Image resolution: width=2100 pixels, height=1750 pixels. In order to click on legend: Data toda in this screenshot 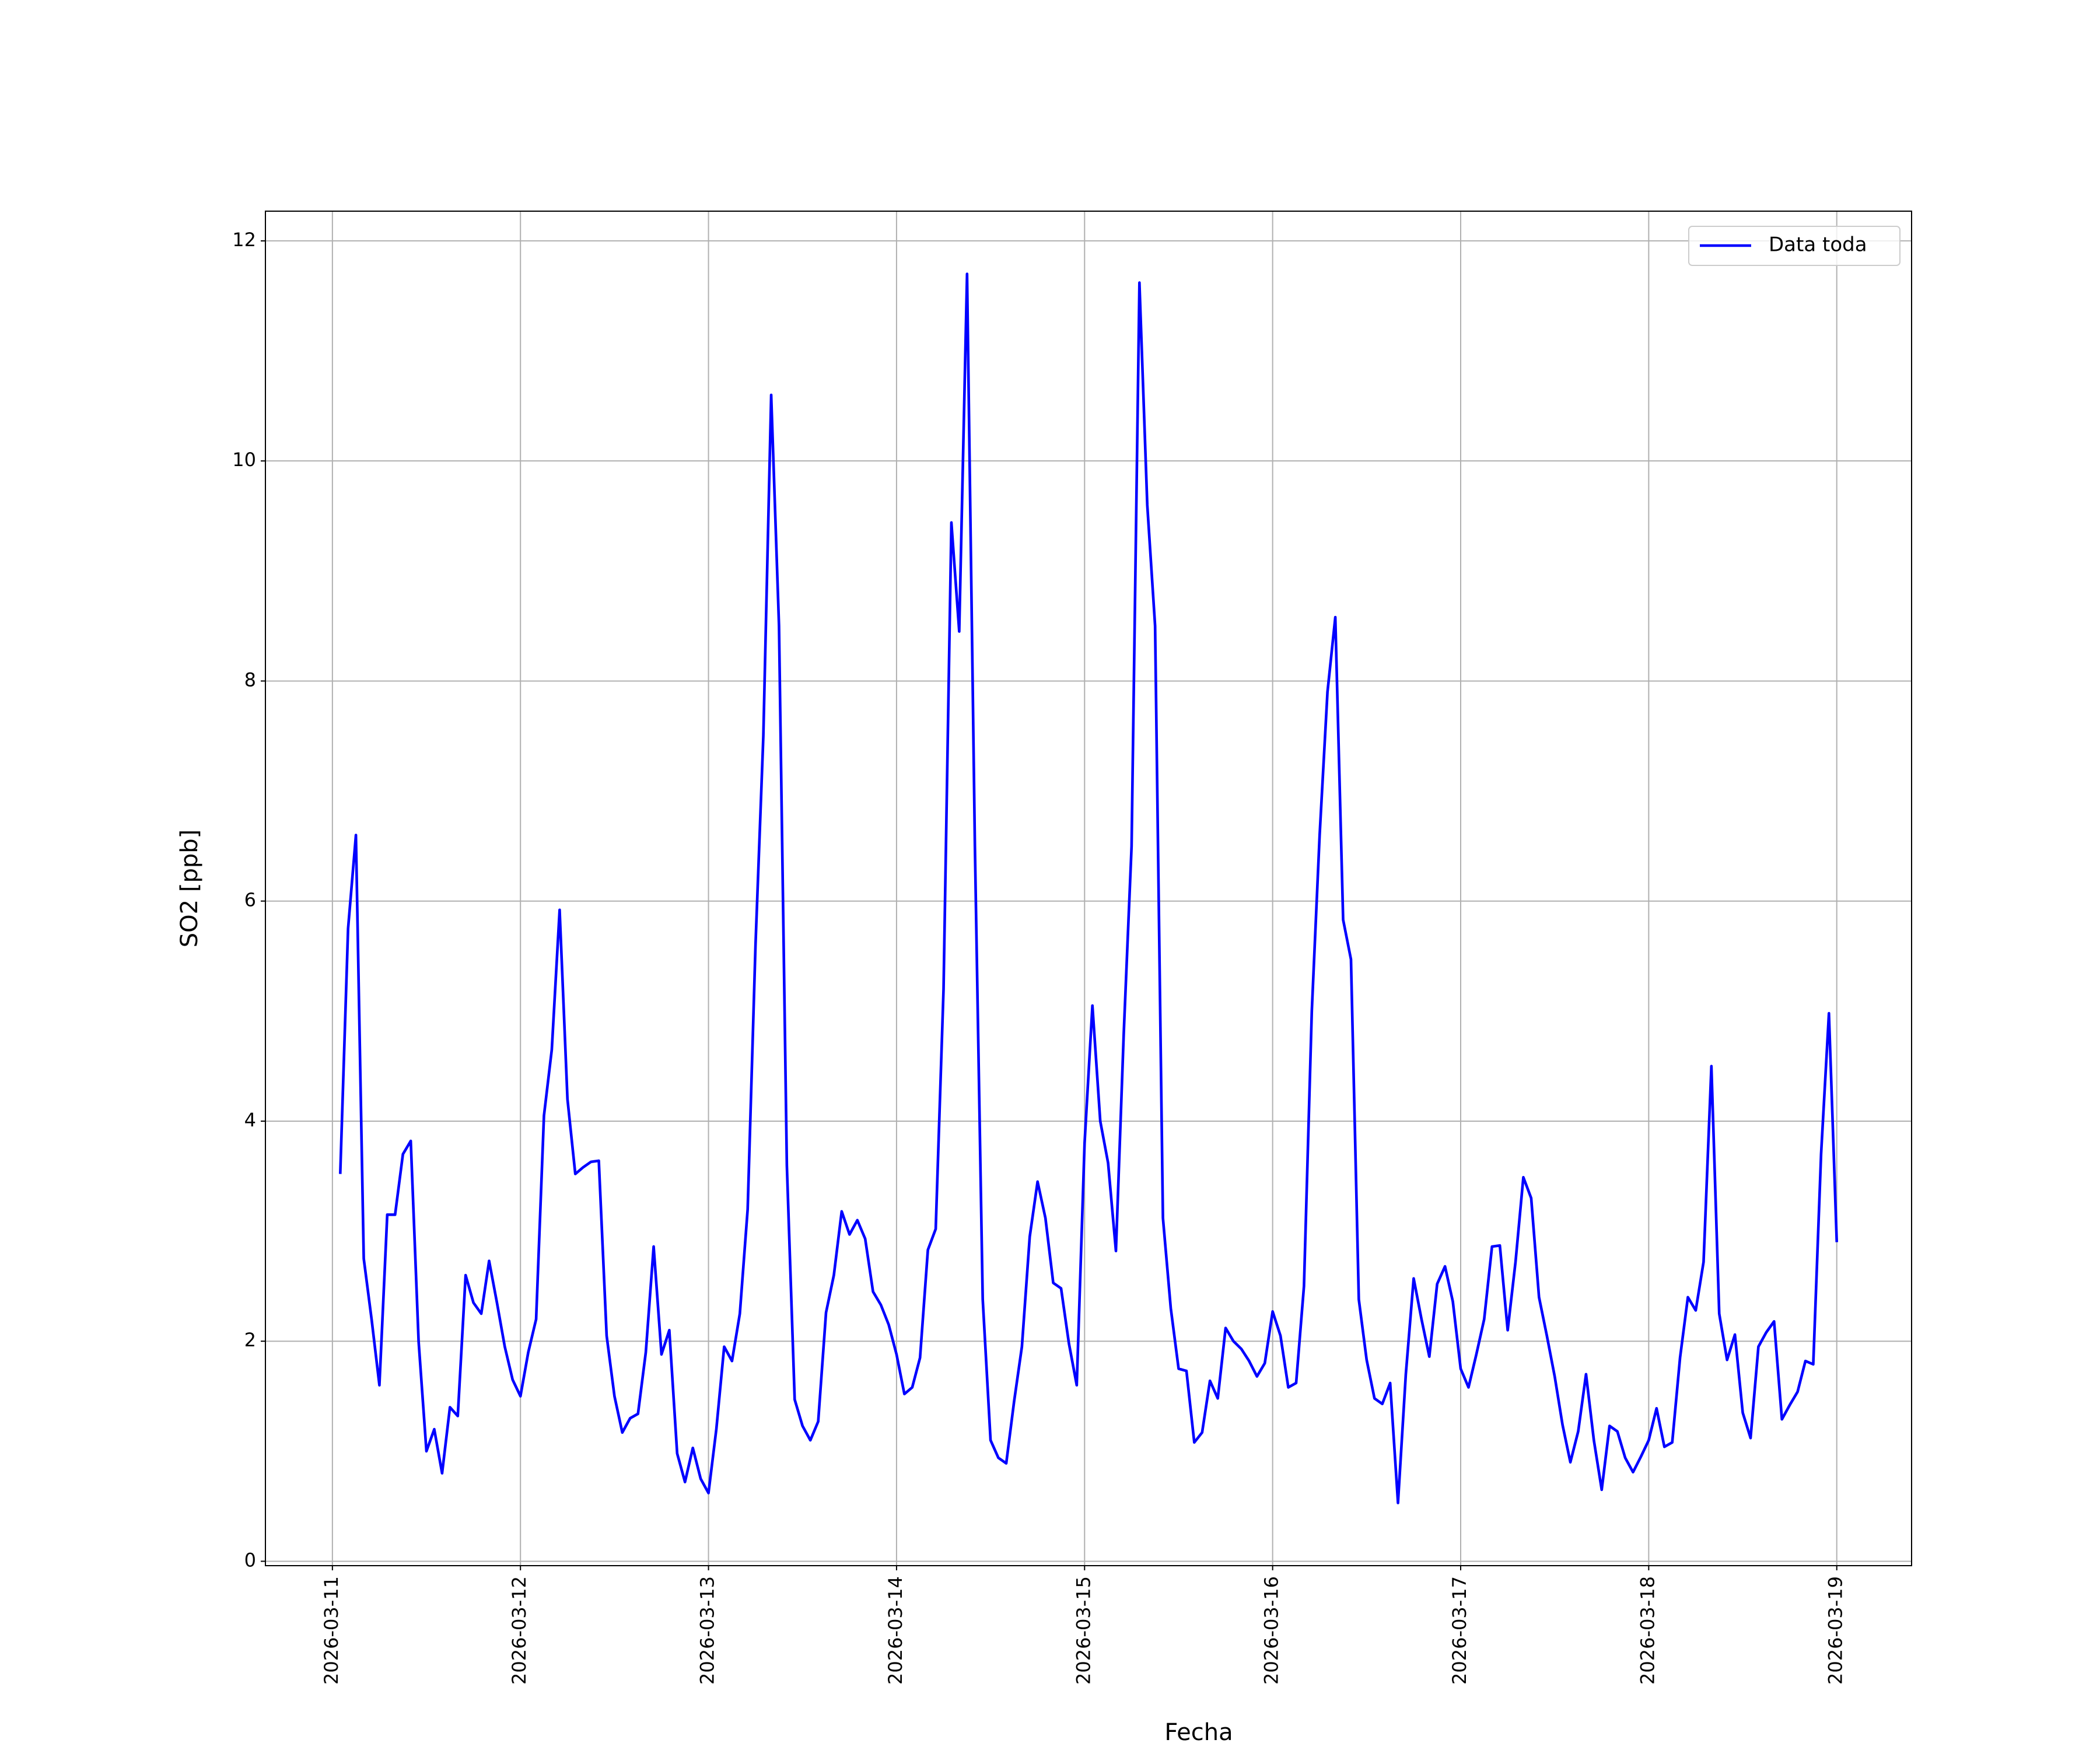, I will do `click(1794, 246)`.